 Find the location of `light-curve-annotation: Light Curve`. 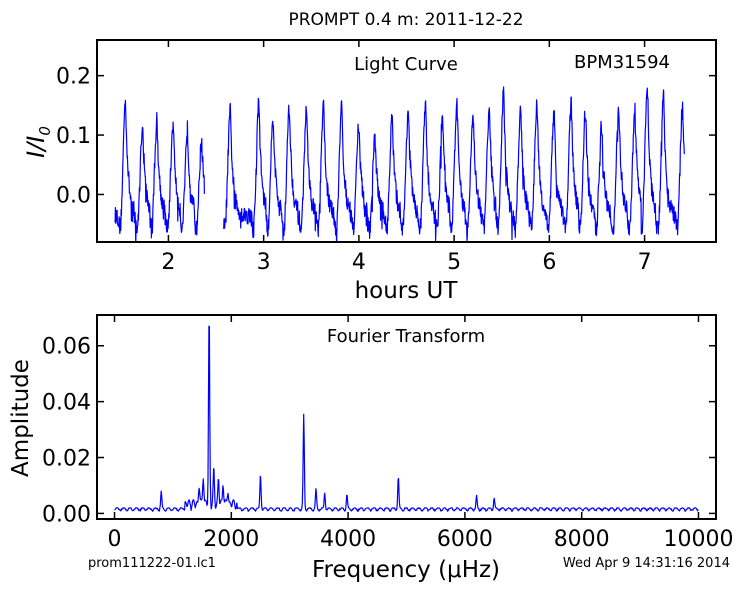

light-curve-annotation: Light Curve is located at coordinates (406, 64).